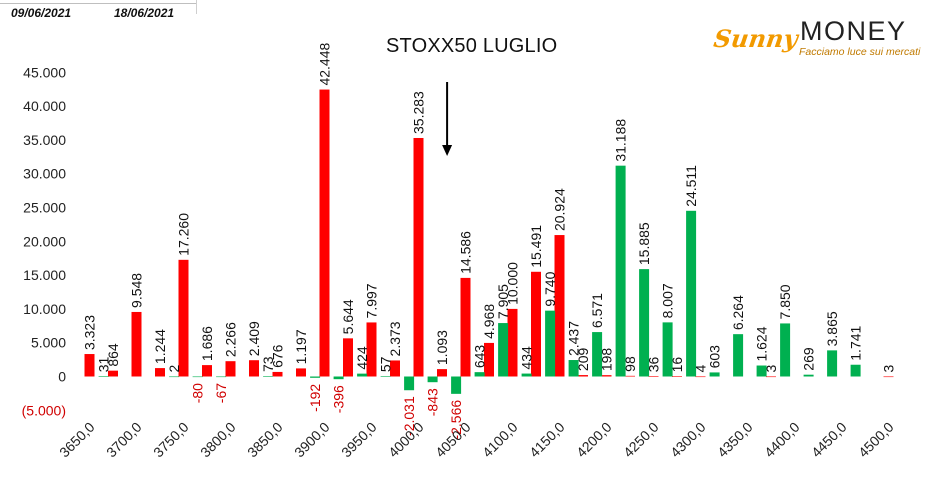  Describe the element at coordinates (77, 440) in the screenshot. I see `x-tick-label: 3650,0` at that location.